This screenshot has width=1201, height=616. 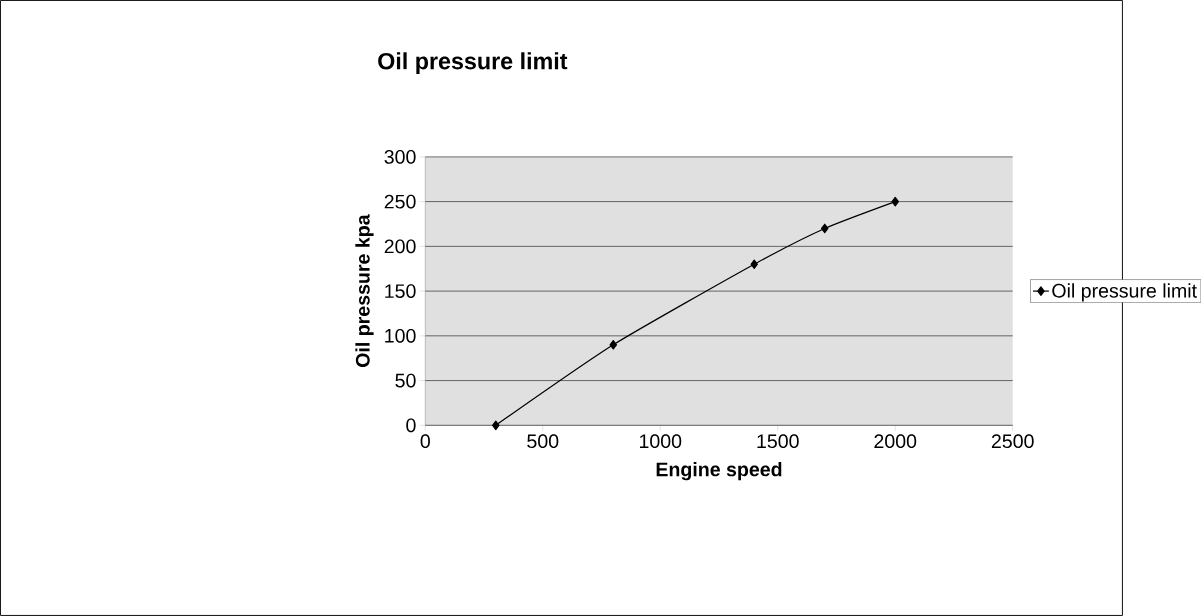 What do you see at coordinates (543, 441) in the screenshot?
I see `x-tick-label: 500` at bounding box center [543, 441].